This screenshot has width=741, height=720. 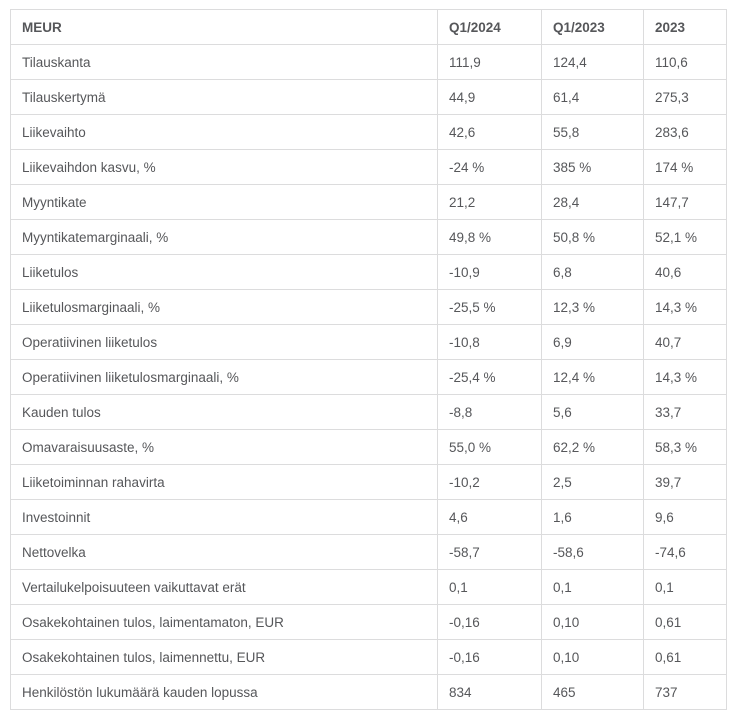 I want to click on row-value: 62,2 %, so click(x=592, y=447).